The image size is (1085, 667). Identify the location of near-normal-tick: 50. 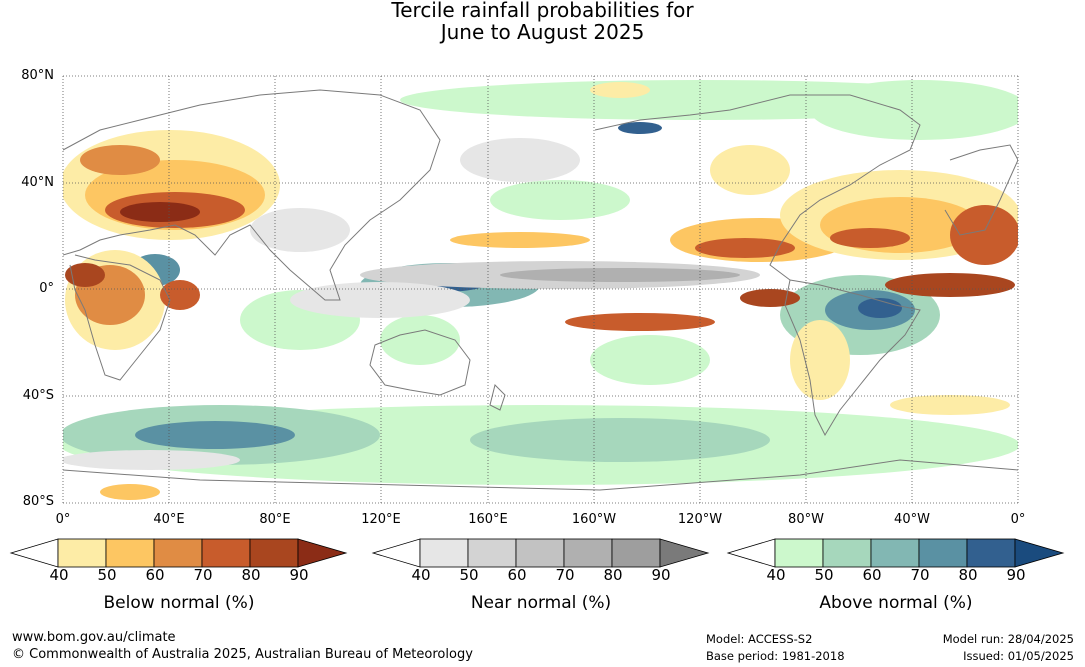
(469, 575).